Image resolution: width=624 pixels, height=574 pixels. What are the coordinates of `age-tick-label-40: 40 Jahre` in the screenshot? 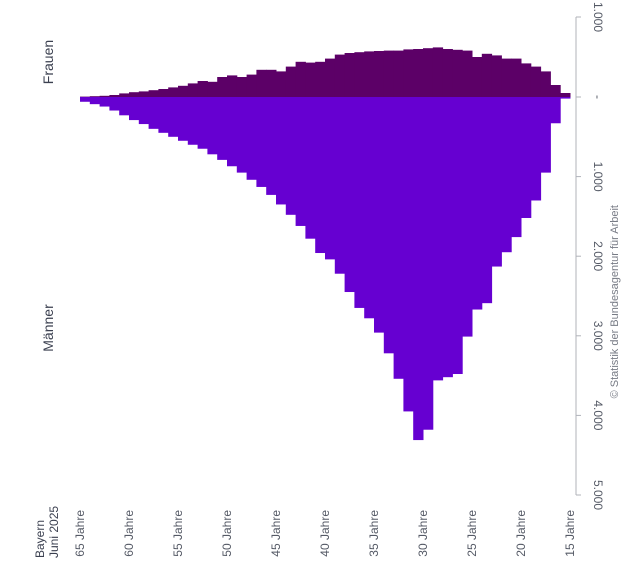 It's located at (325, 533).